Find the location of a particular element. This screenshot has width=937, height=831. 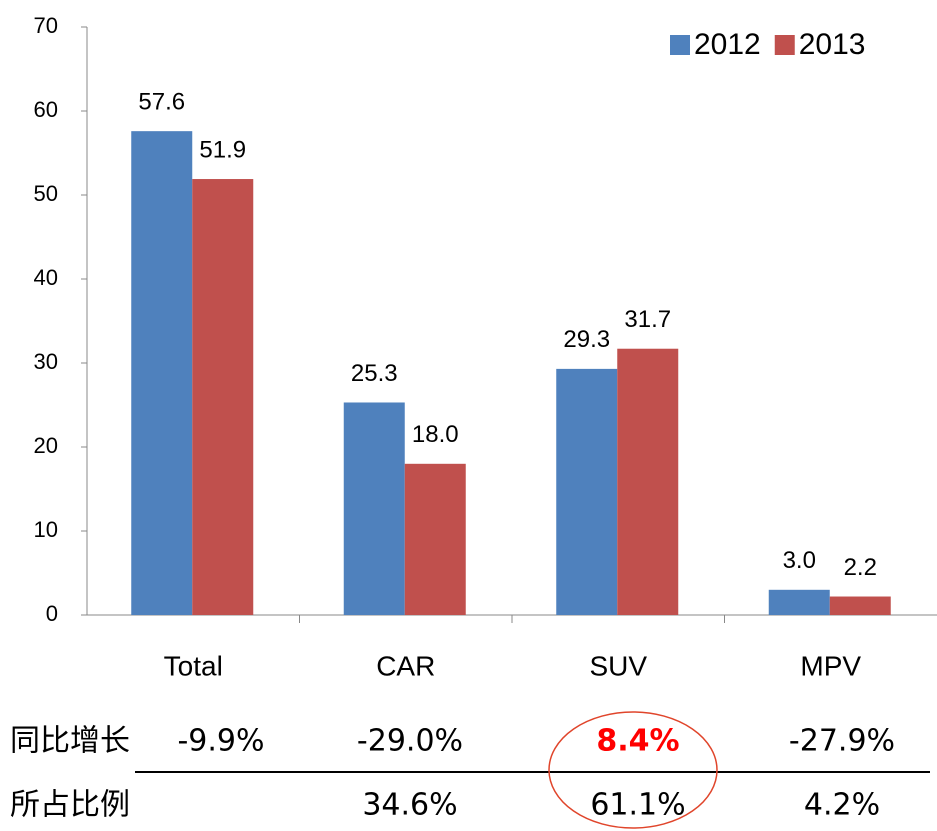

value-label: 2.2 is located at coordinates (860, 567).